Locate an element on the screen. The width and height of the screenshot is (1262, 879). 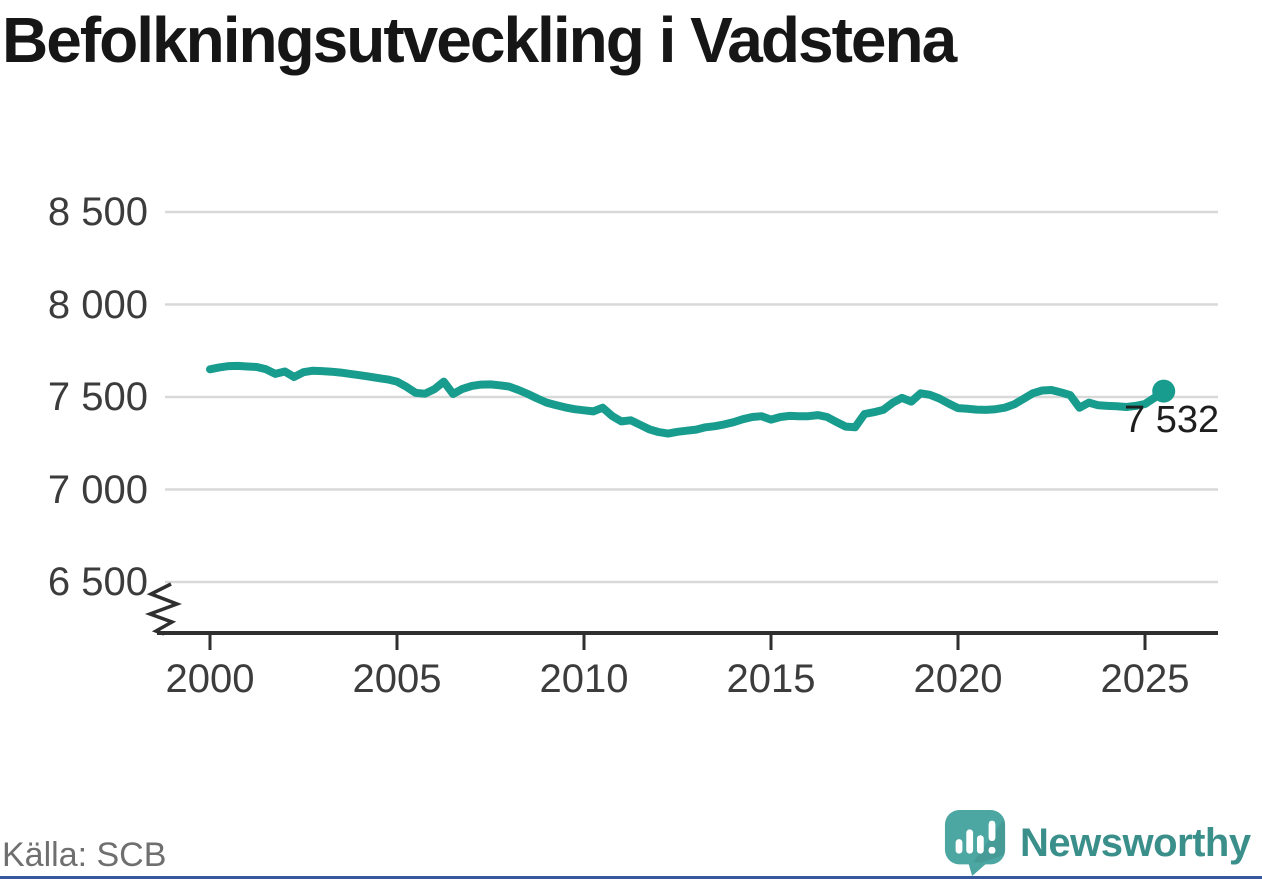
x-axis-tick-label: 2000 is located at coordinates (210, 679).